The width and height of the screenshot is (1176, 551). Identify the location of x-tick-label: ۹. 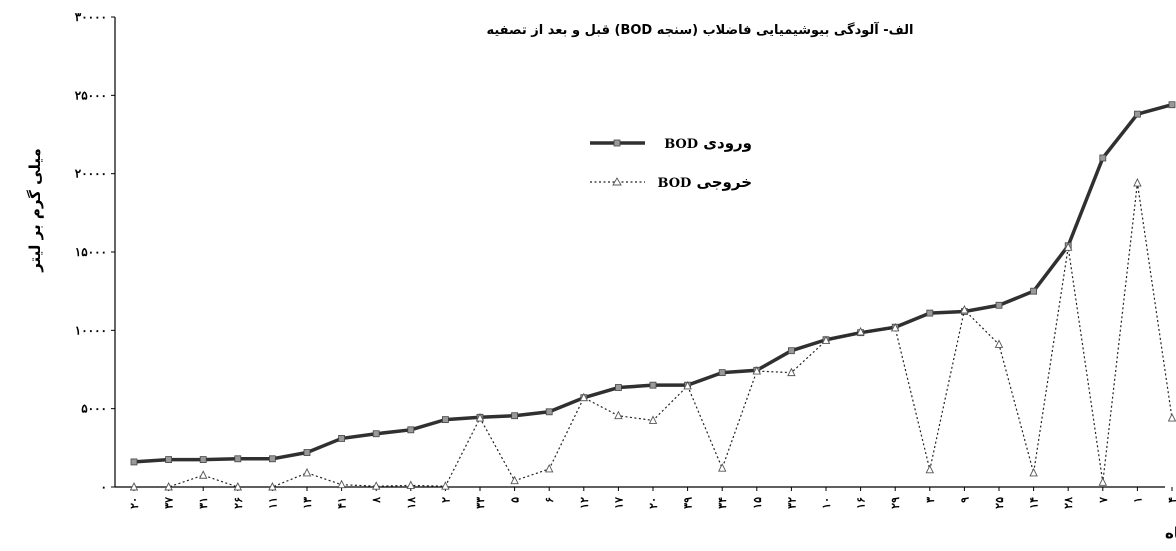
(964, 500).